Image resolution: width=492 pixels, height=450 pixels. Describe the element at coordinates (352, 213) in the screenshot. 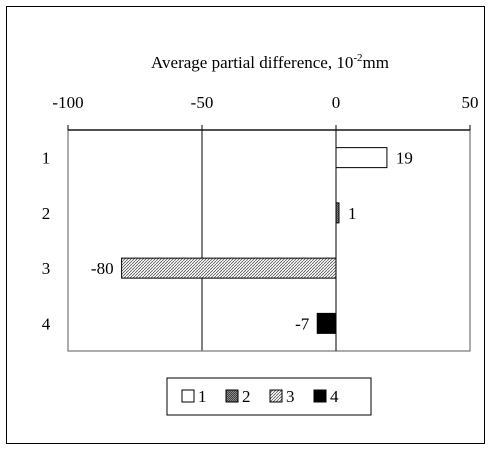

I see `data-label-2: 1` at that location.